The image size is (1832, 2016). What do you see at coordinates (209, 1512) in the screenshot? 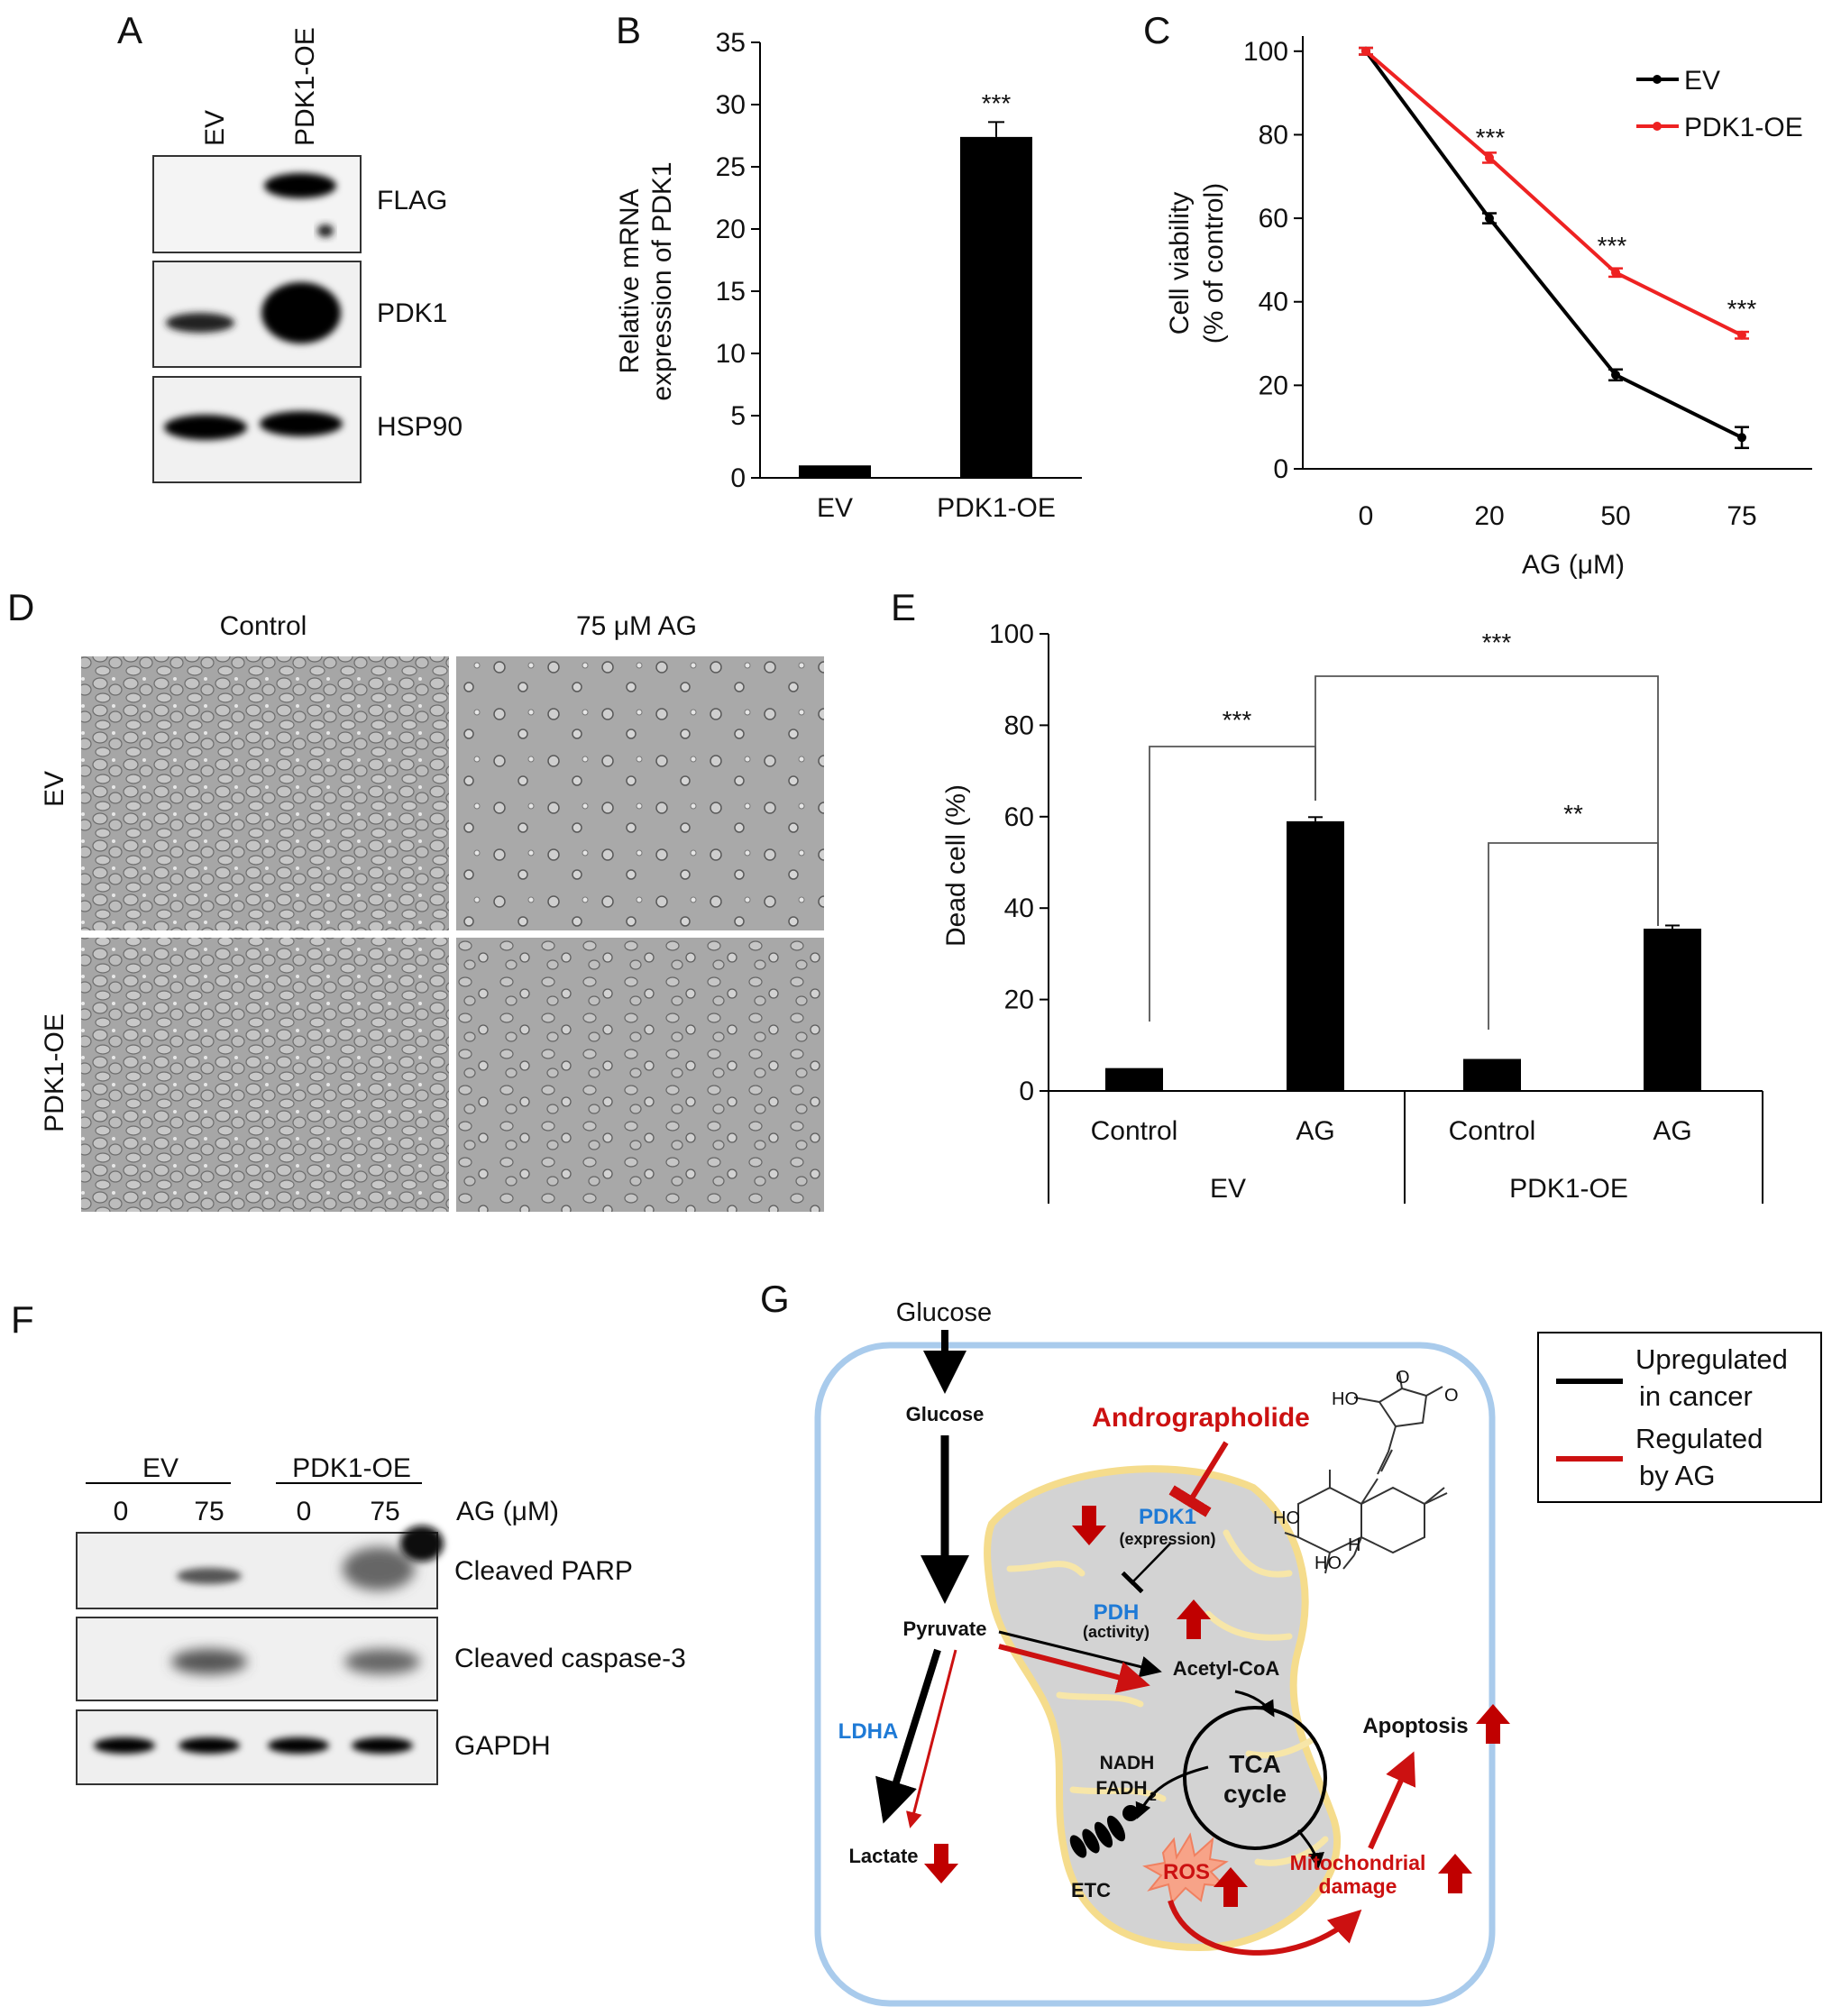
I see `dose-label-75a: 75` at bounding box center [209, 1512].